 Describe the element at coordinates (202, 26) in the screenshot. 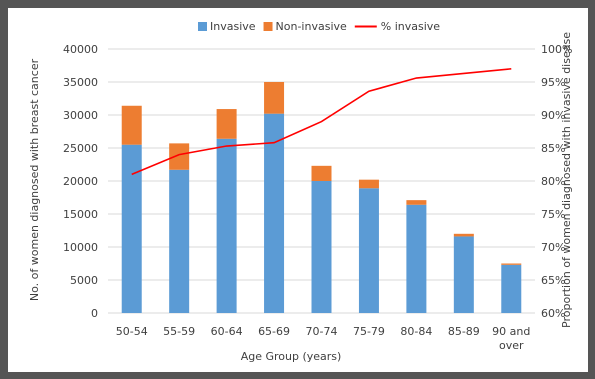

I see `legend-swatch-invasive` at that location.